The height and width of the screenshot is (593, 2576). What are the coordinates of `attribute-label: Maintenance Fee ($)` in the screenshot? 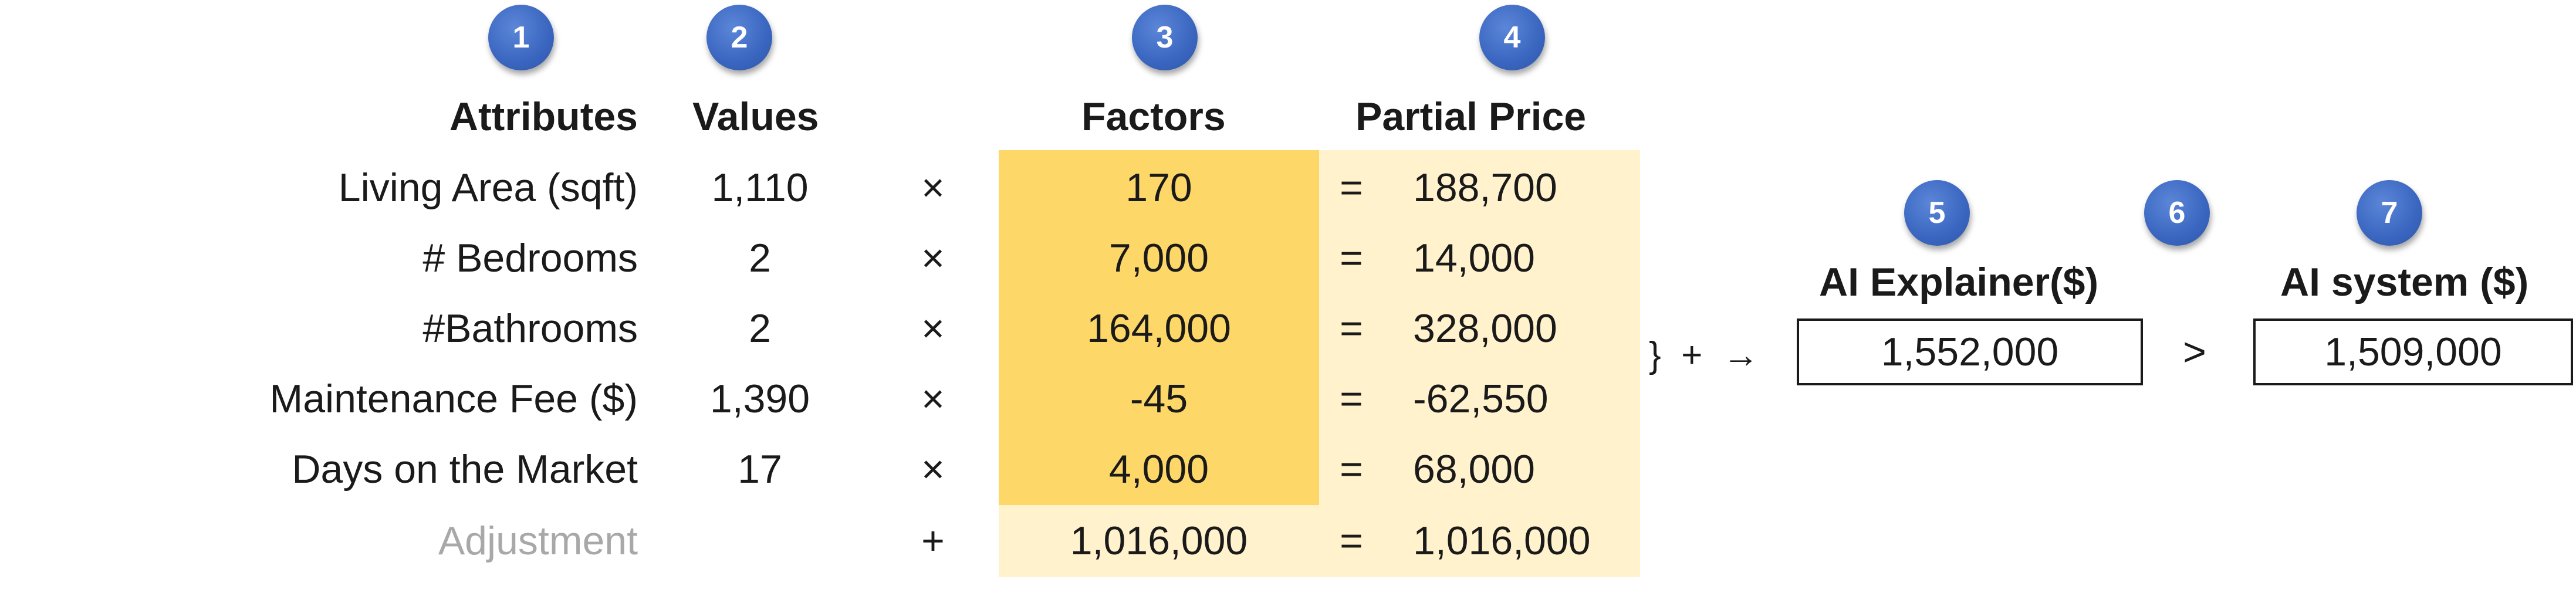 It's located at (453, 399).